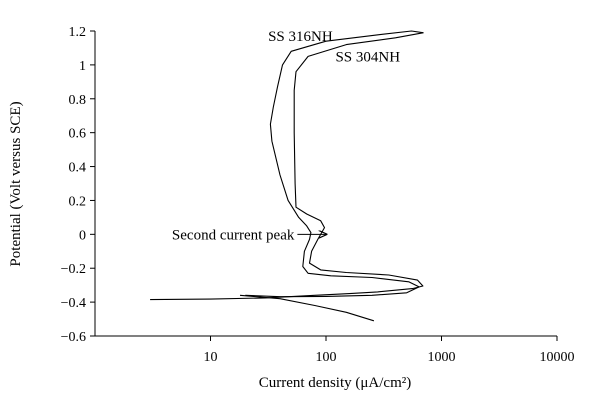 The image size is (600, 416). What do you see at coordinates (442, 357) in the screenshot?
I see `x-tick-label: 1000` at bounding box center [442, 357].